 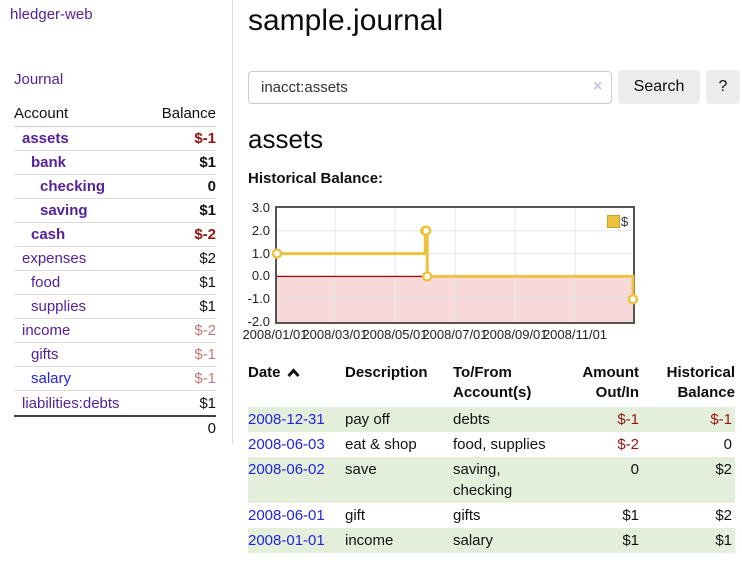 I want to click on x-tick-label: 2008/11/01, so click(x=575, y=334).